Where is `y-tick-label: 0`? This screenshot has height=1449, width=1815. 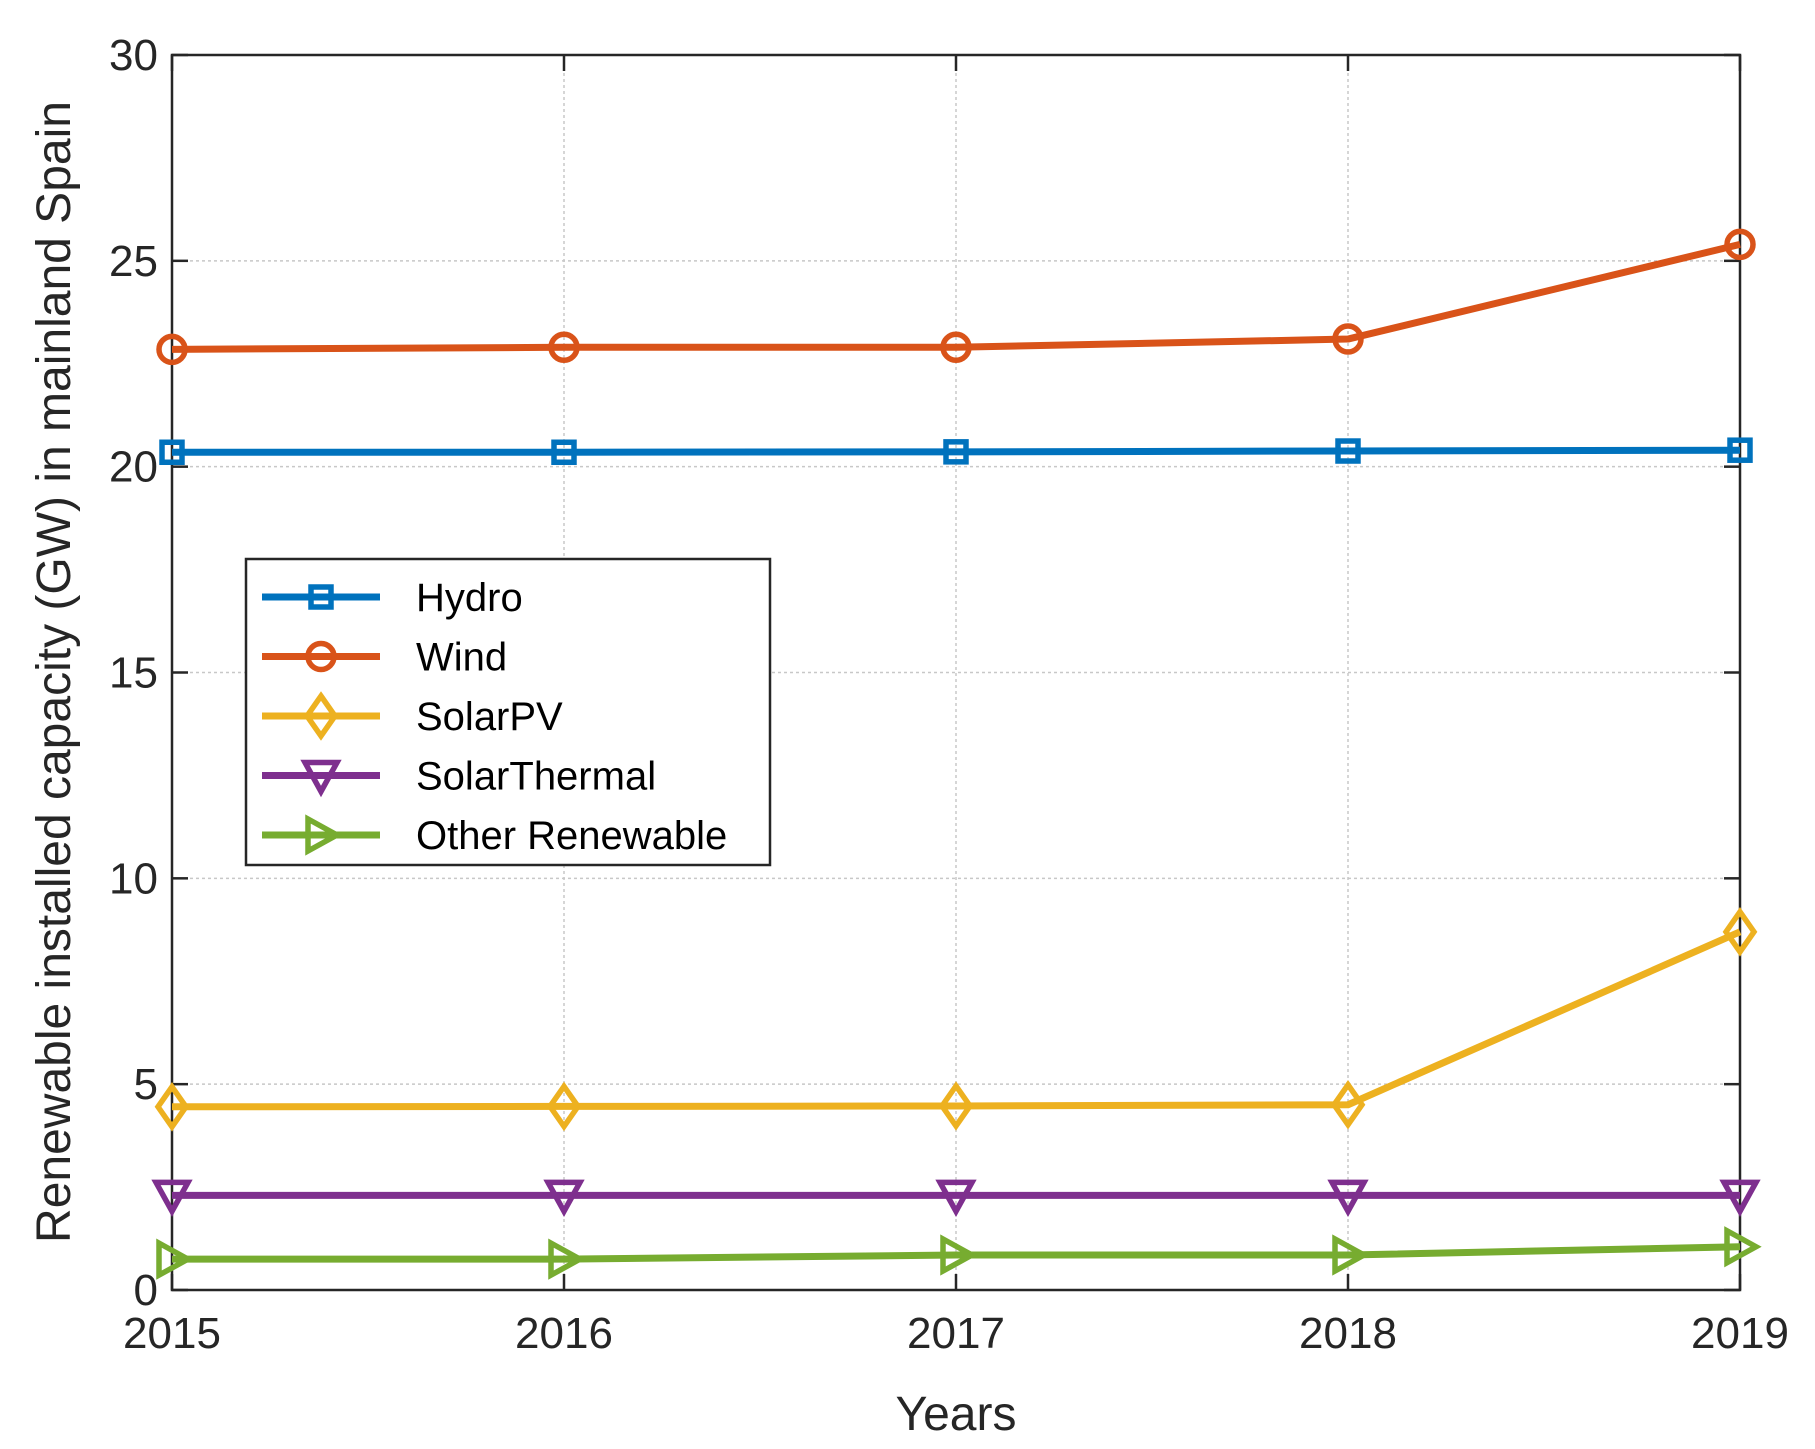
y-tick-label: 0 is located at coordinates (146, 1290).